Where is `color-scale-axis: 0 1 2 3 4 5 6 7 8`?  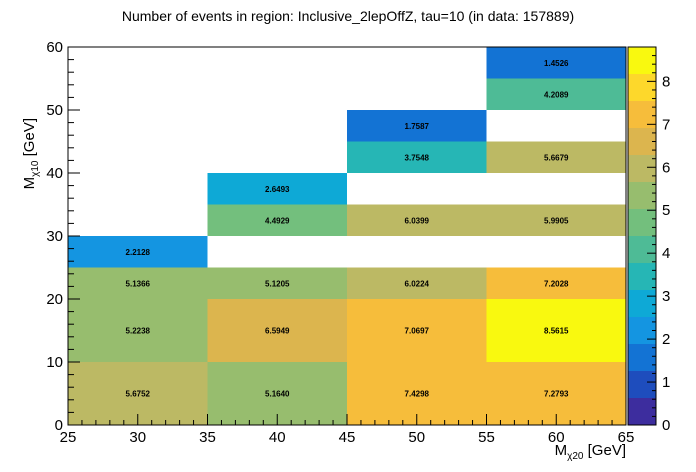 color-scale-axis: 0 1 2 3 4 5 6 7 8 is located at coordinates (658, 240).